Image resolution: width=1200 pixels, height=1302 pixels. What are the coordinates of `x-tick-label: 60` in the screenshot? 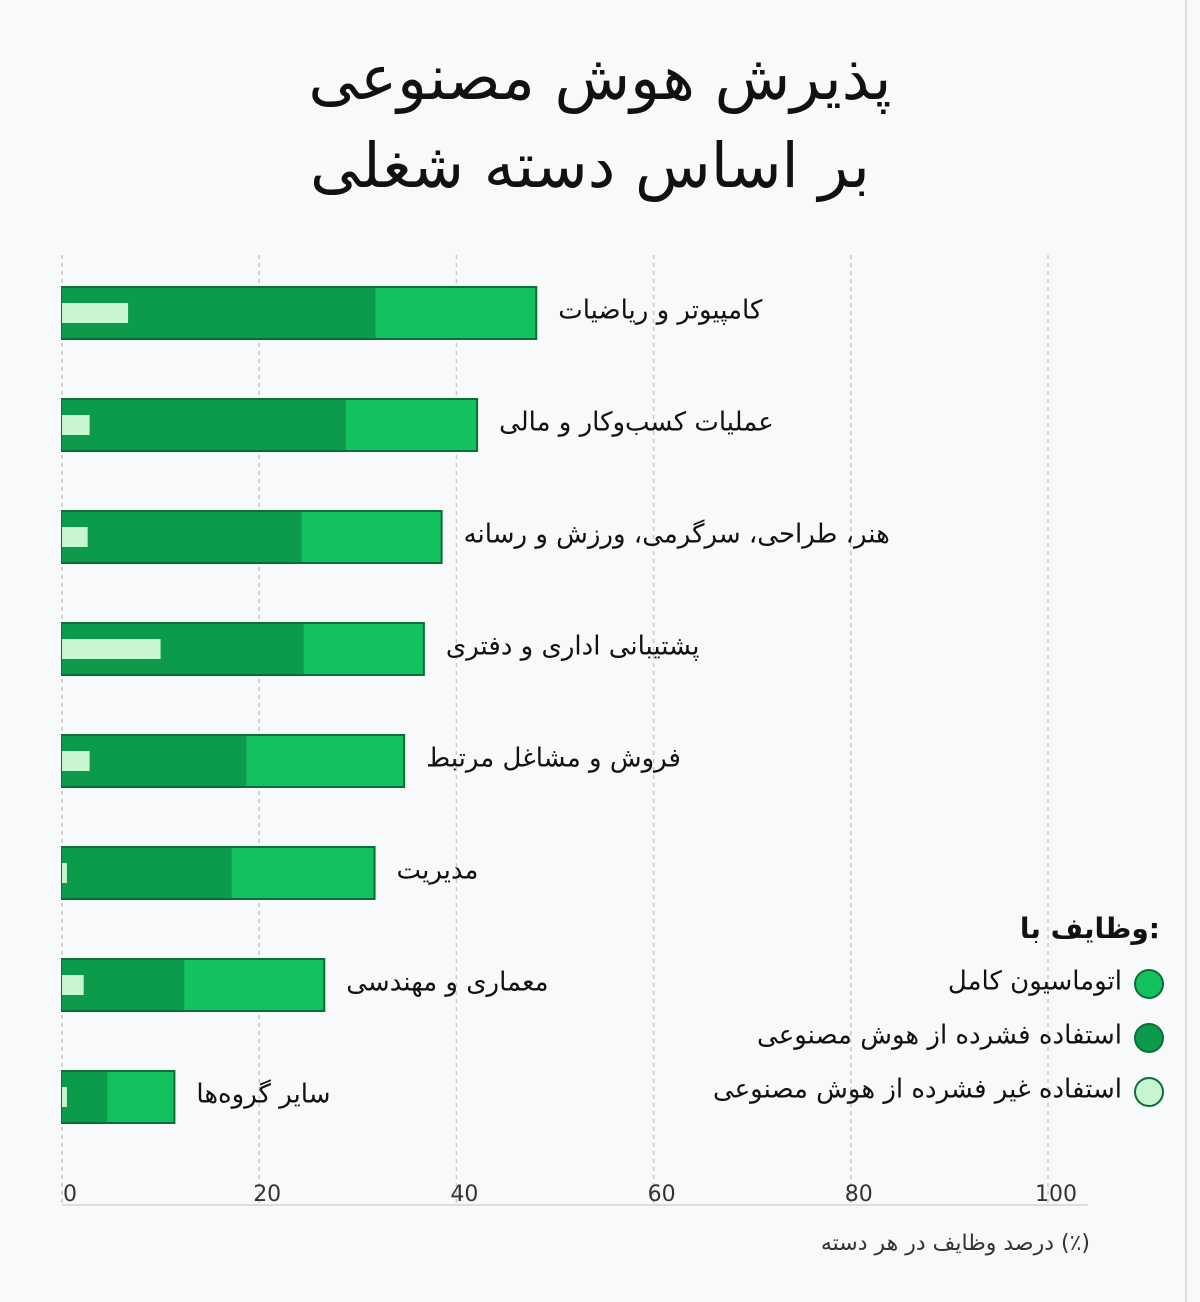 It's located at (662, 1194).